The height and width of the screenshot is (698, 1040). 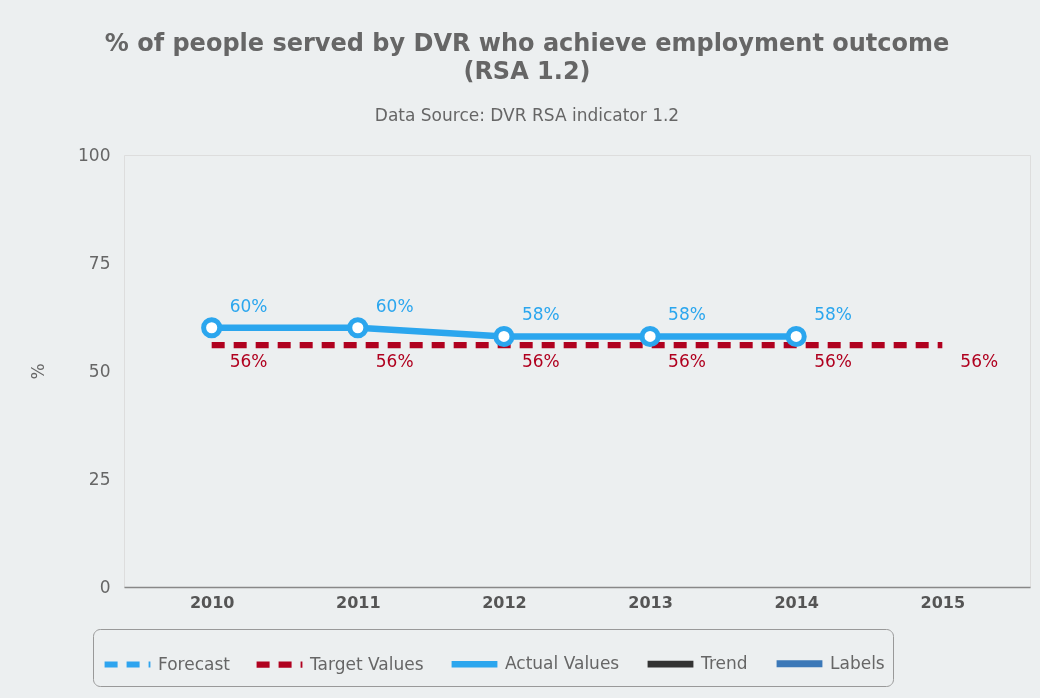 I want to click on x-tick-label: 2010, so click(x=212, y=602).